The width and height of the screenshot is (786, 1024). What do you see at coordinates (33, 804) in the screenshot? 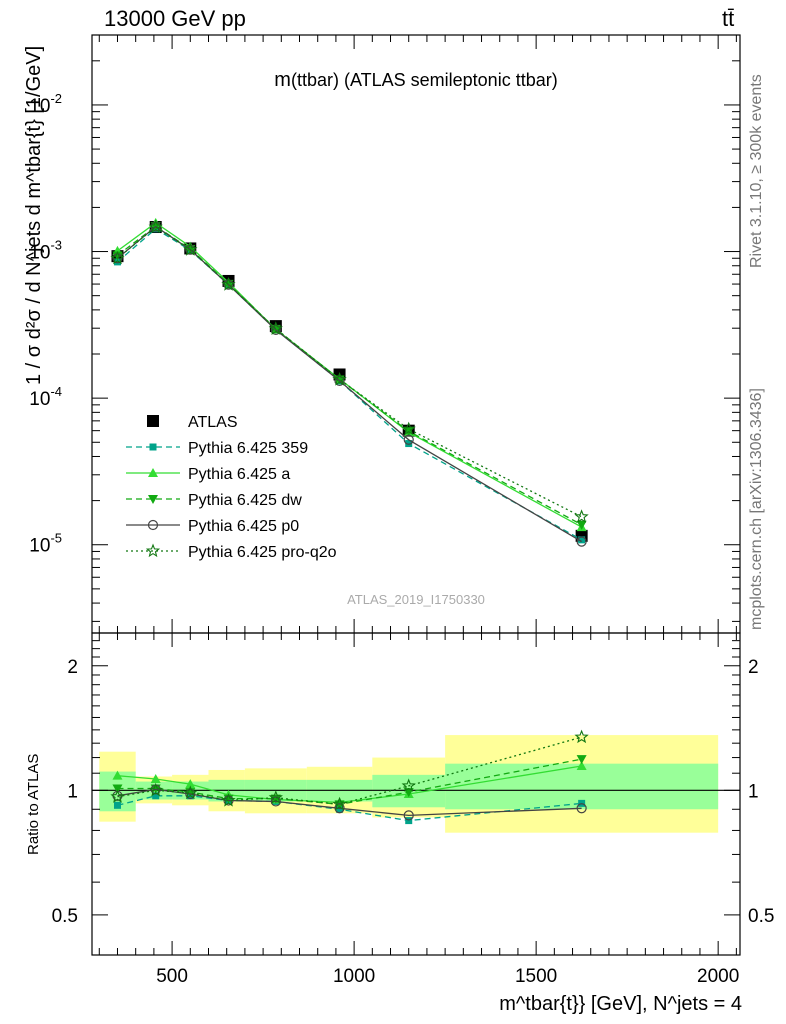
I see `y-axis-label-ratio: Ratio to ATLAS` at bounding box center [33, 804].